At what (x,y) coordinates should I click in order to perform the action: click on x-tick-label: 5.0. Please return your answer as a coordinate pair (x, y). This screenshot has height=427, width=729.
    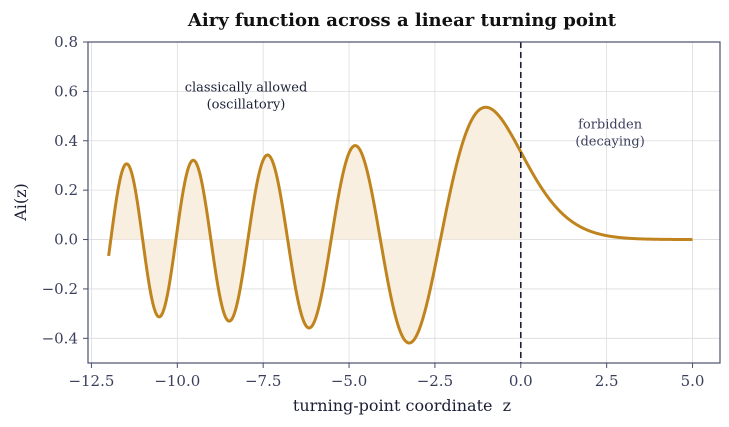
    Looking at the image, I should click on (693, 381).